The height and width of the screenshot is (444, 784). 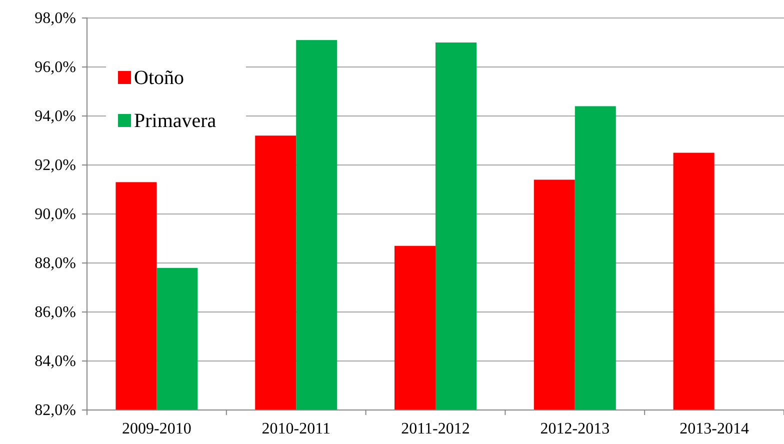 What do you see at coordinates (575, 429) in the screenshot?
I see `x-tick-label: 2012-2013` at bounding box center [575, 429].